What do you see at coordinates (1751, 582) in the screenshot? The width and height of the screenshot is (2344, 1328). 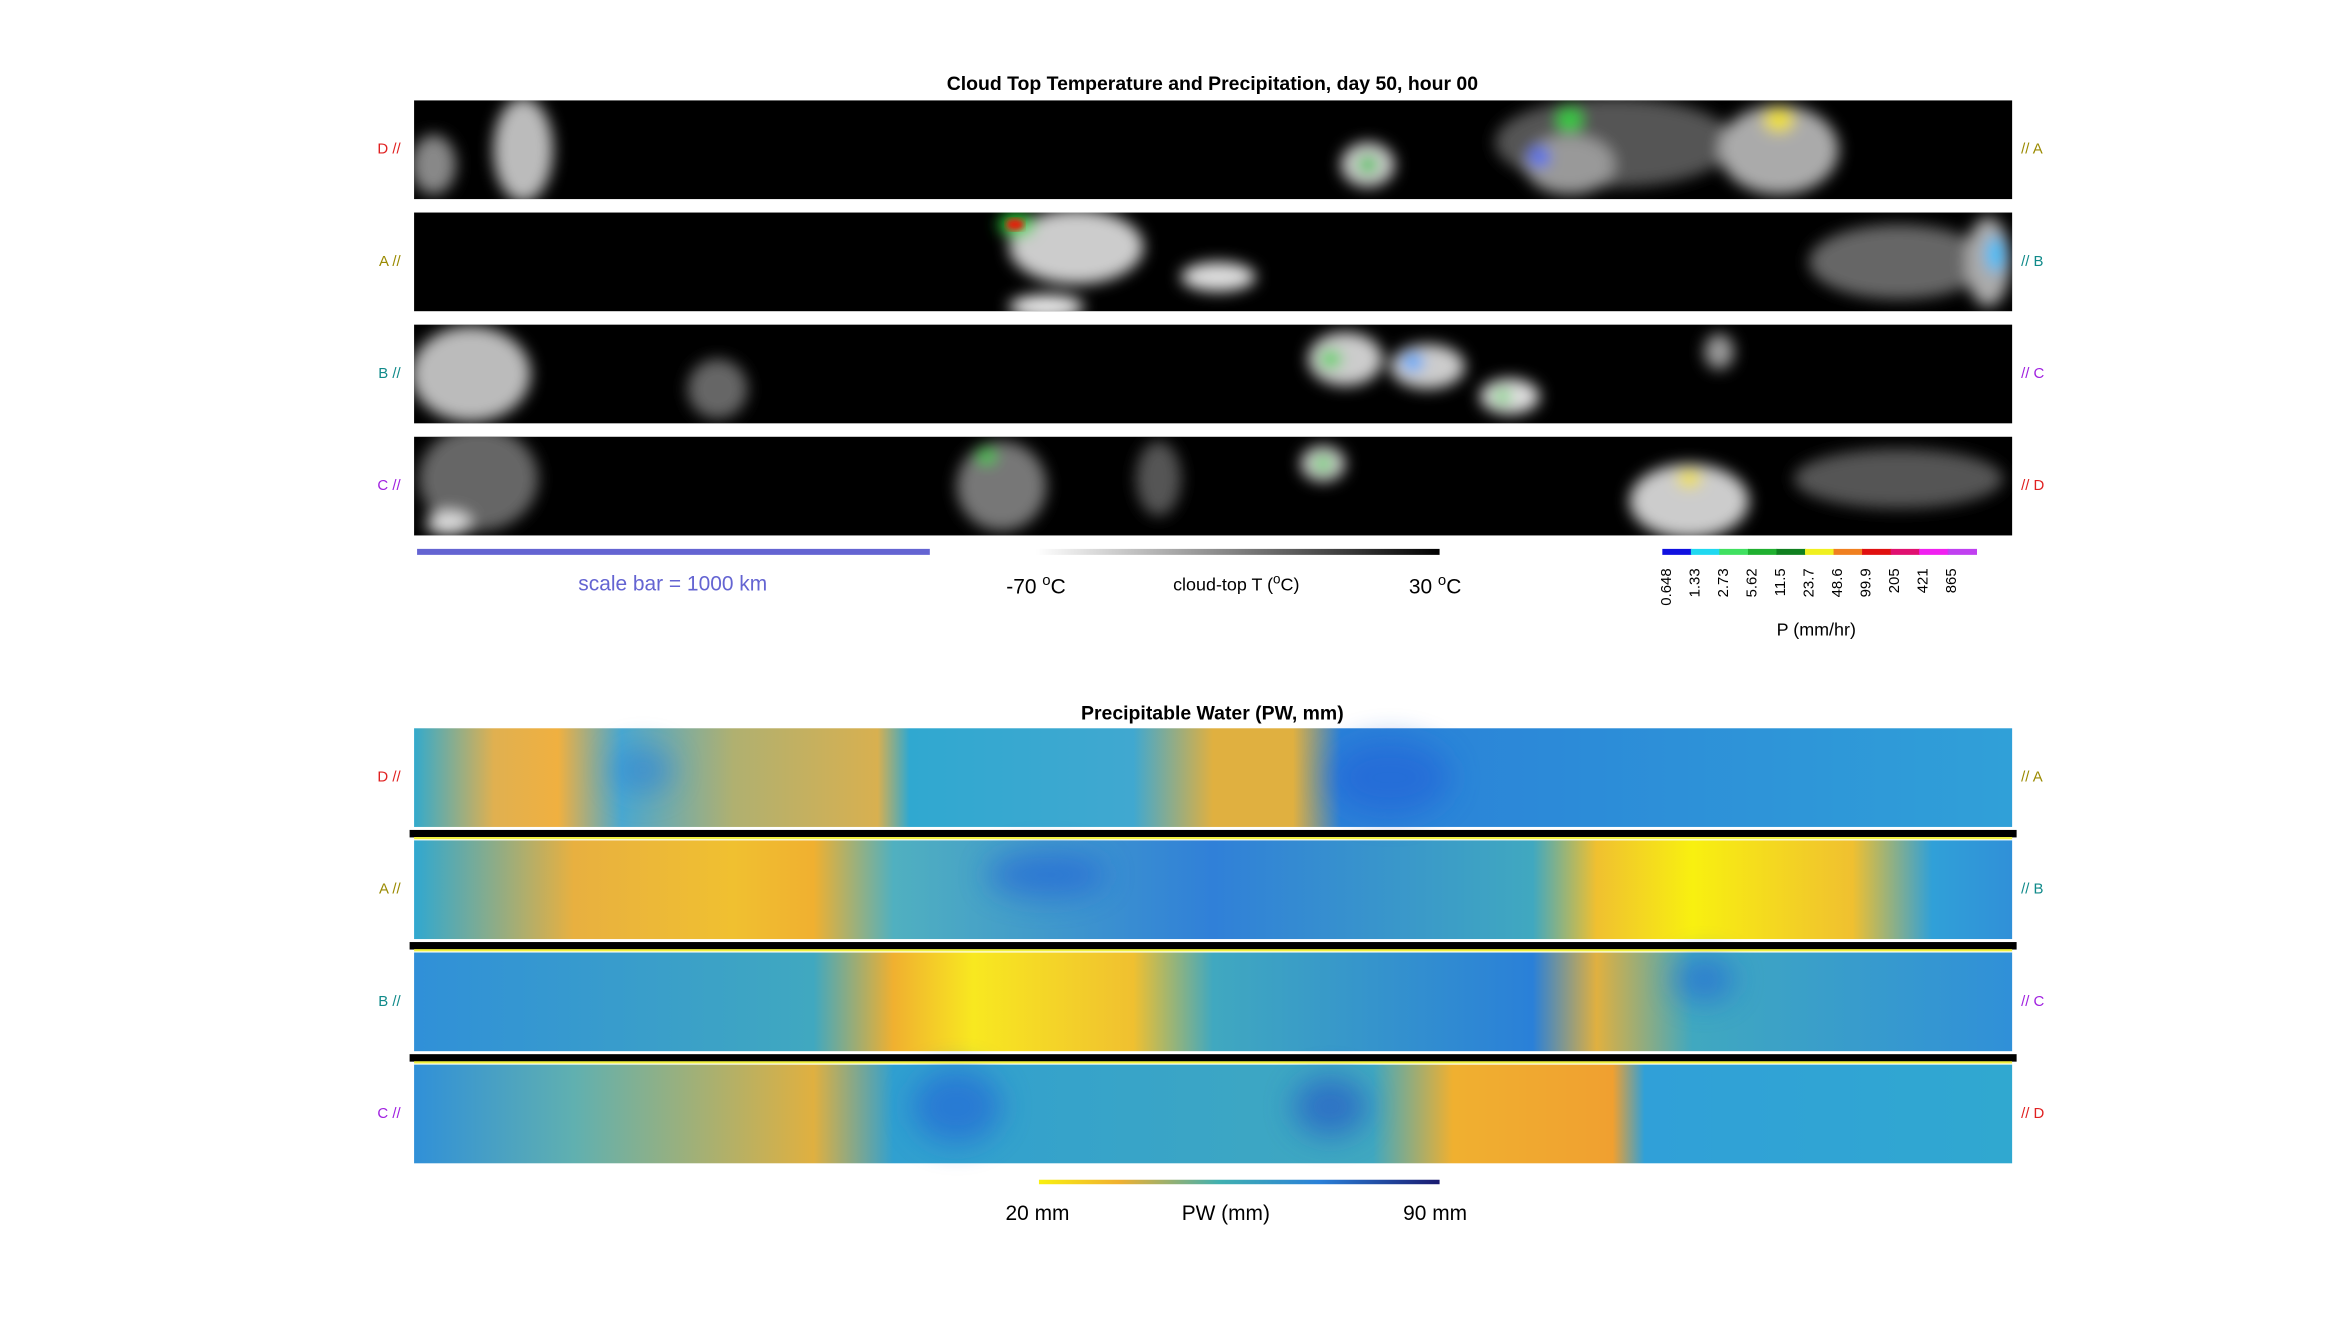 I see `precip-tick-label: 5.62` at bounding box center [1751, 582].